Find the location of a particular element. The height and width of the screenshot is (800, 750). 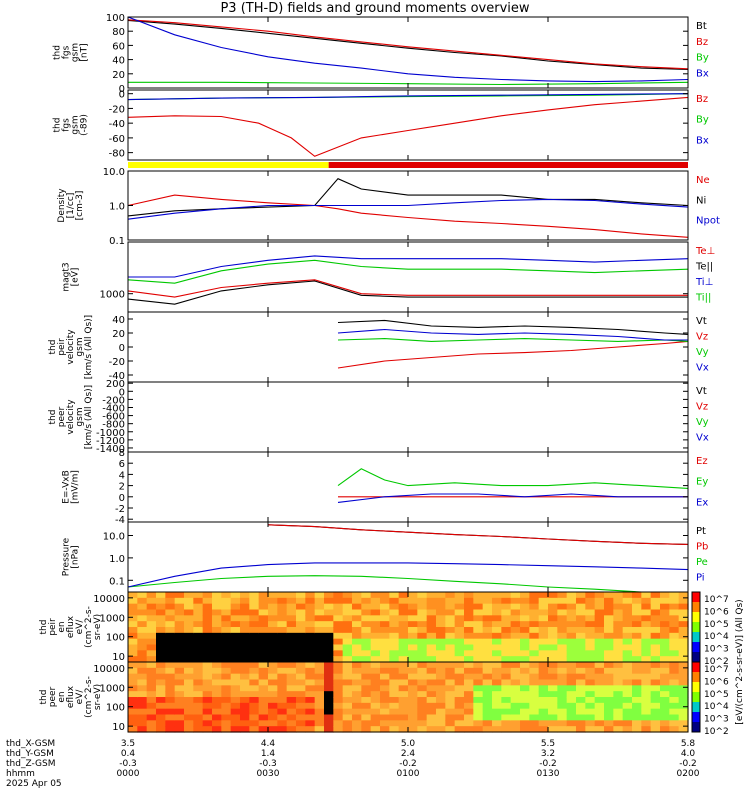

y-tick-label: 20 is located at coordinates (118, 334).